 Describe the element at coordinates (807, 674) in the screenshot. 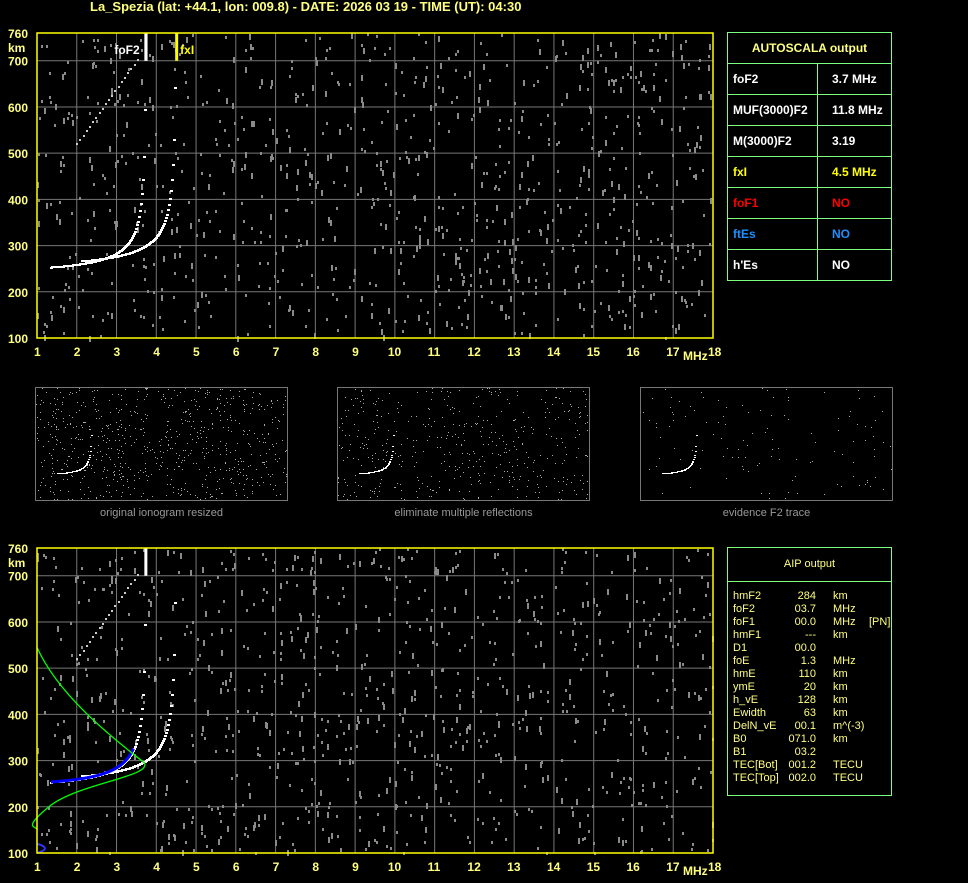

I see `aip-value: 110` at that location.